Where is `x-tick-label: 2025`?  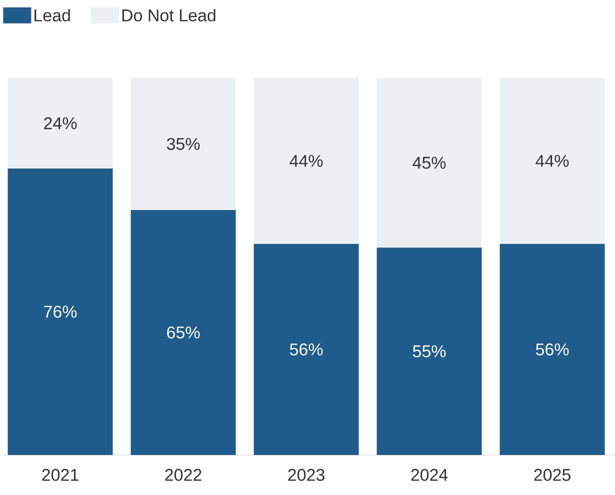
x-tick-label: 2025 is located at coordinates (552, 474).